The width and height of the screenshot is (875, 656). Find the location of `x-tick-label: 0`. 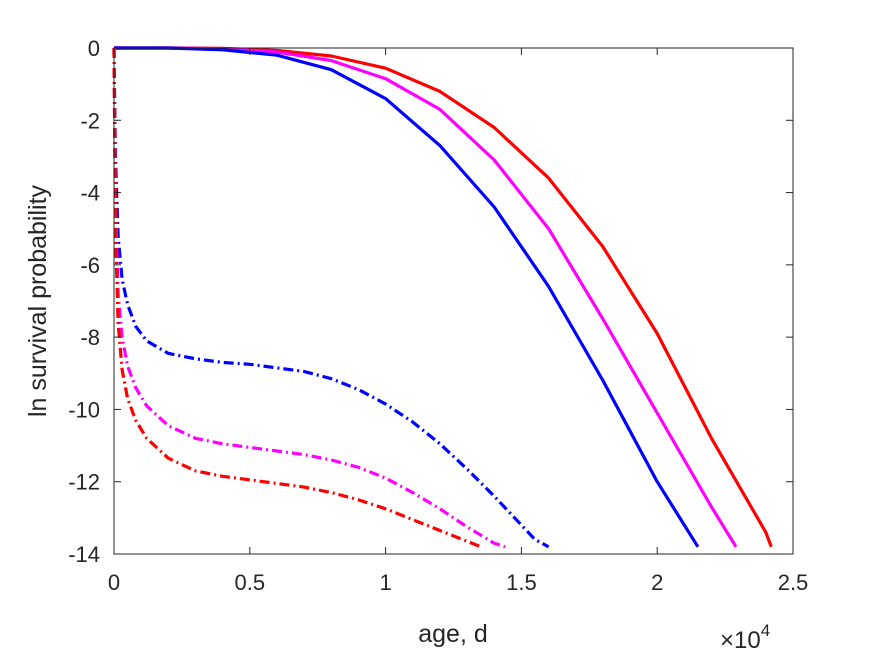

x-tick-label: 0 is located at coordinates (114, 582).